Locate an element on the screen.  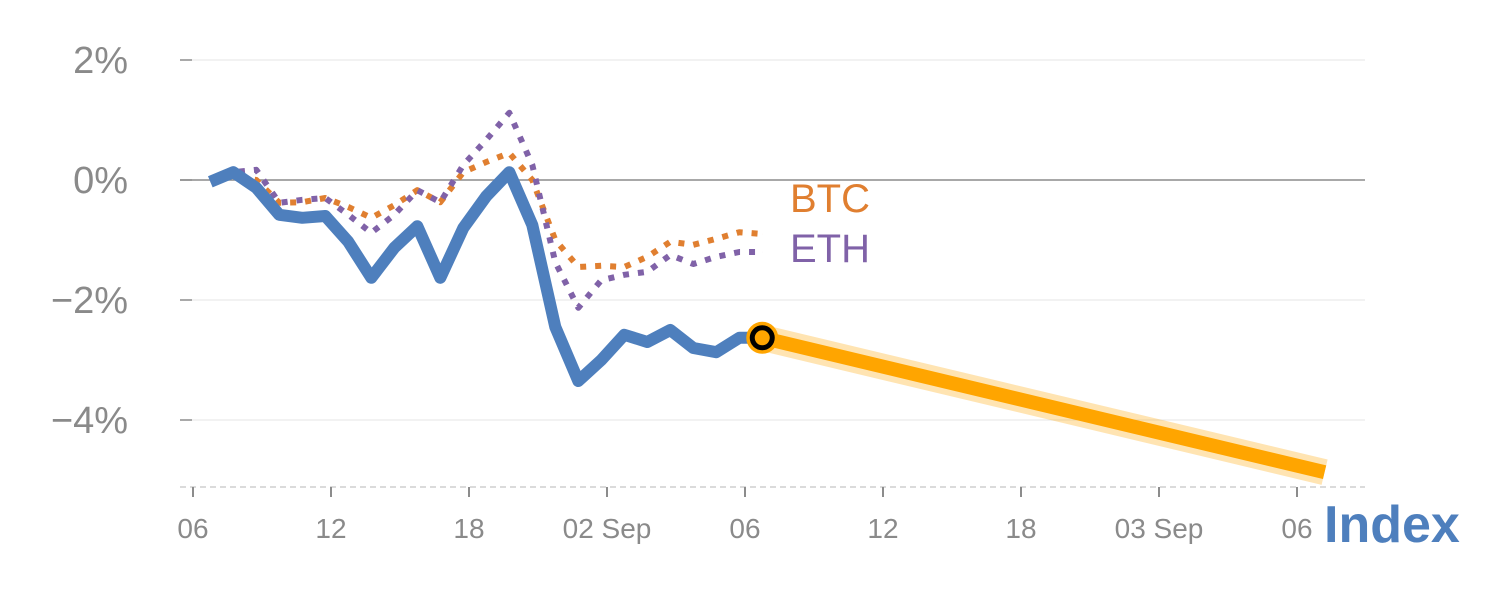
series-label-eth: ETH is located at coordinates (830, 249).